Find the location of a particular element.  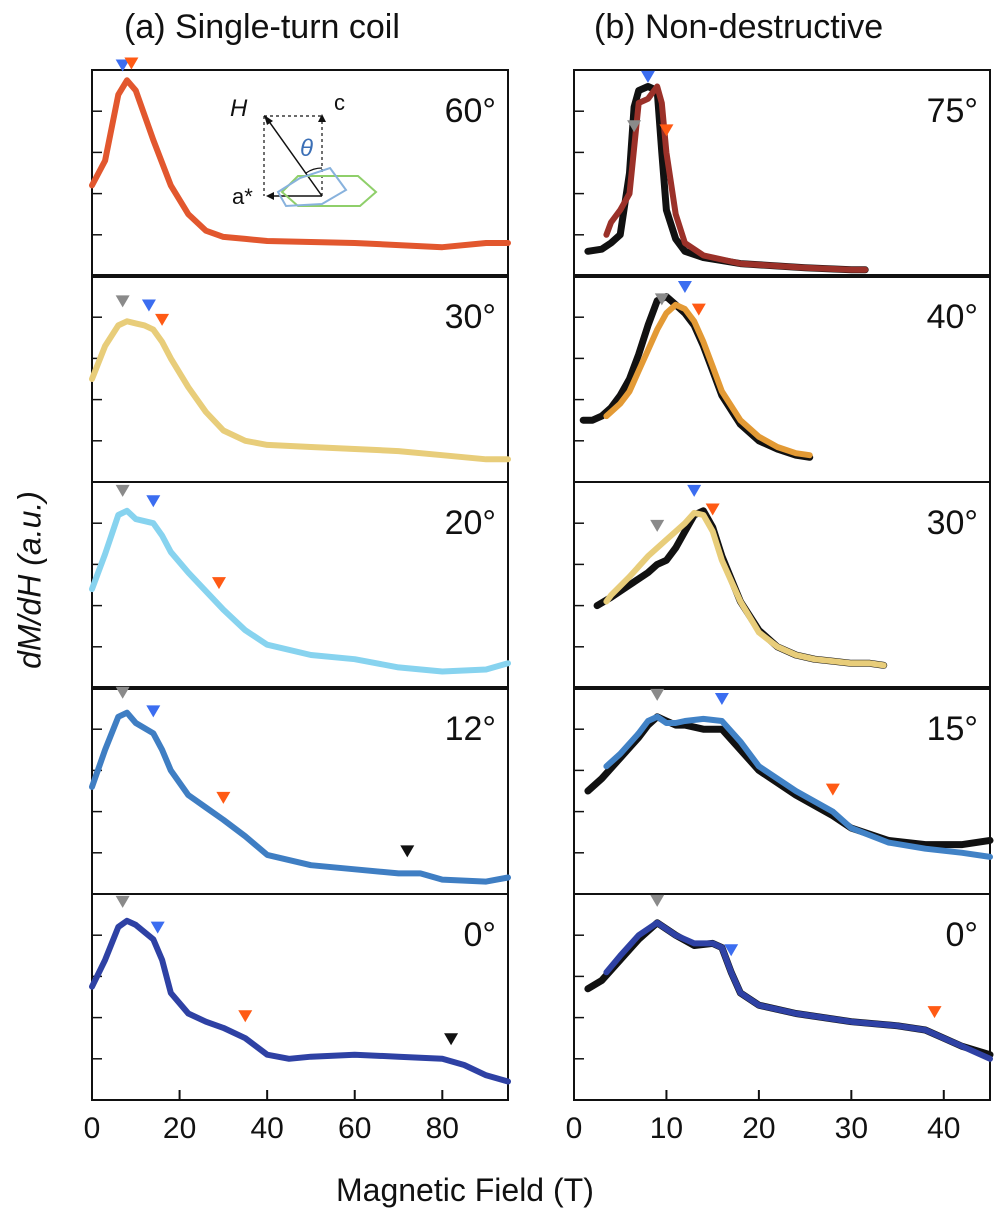

panel-b-angle-label: 15° is located at coordinates (952, 729).